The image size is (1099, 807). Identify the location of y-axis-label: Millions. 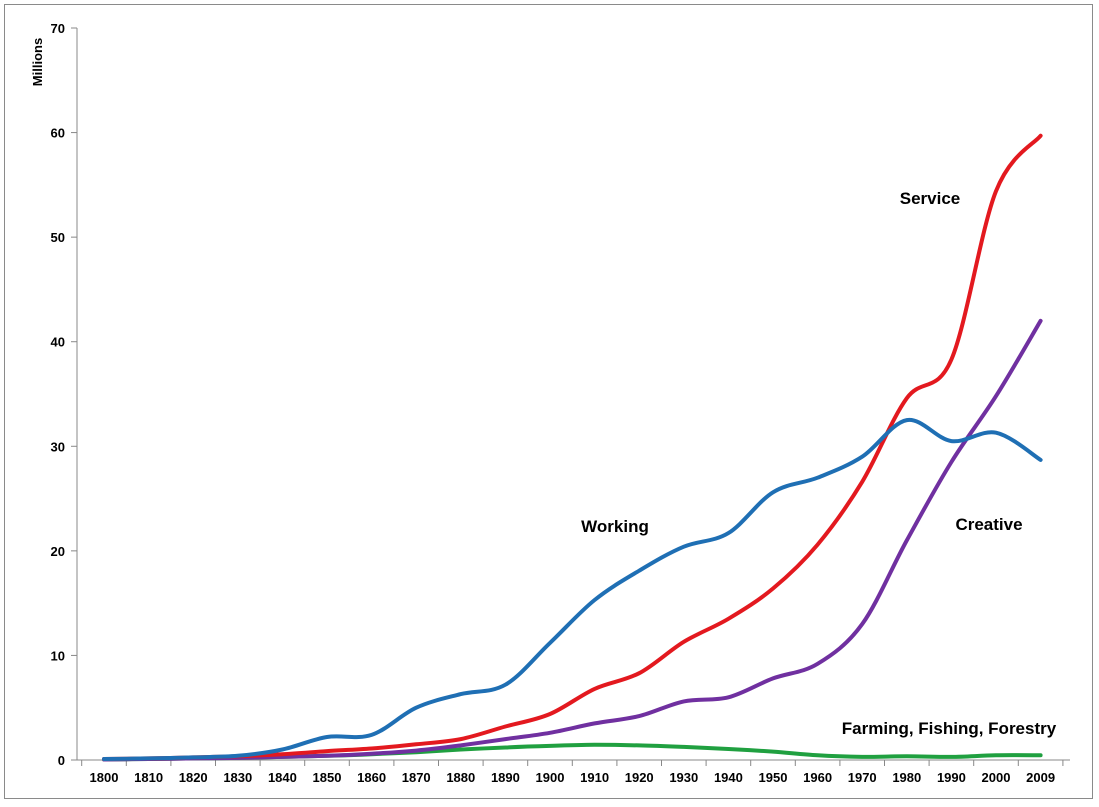
(37, 62).